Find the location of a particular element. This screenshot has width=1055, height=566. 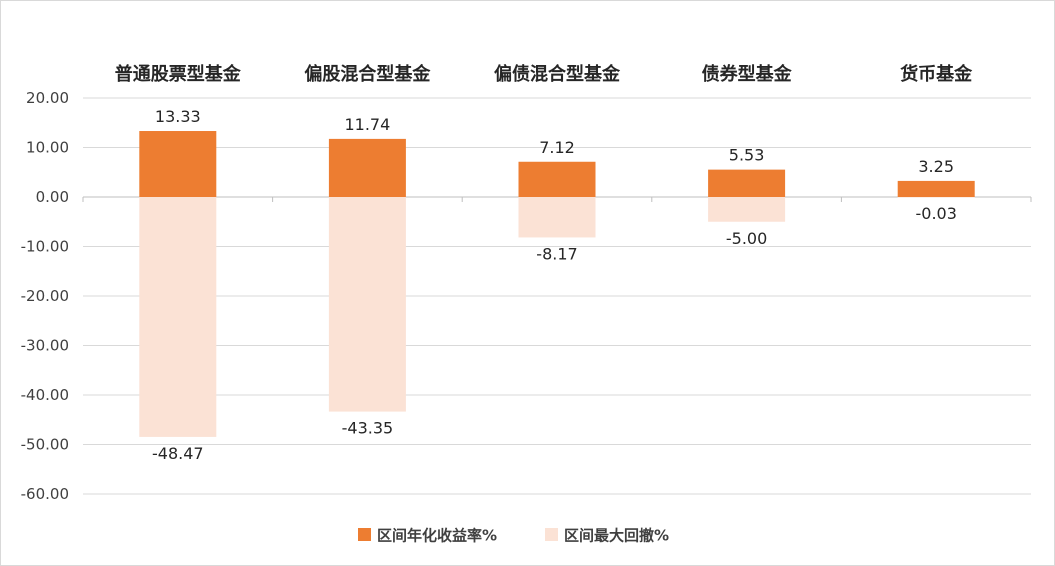

y-tick-label: -50.00 is located at coordinates (45, 445).